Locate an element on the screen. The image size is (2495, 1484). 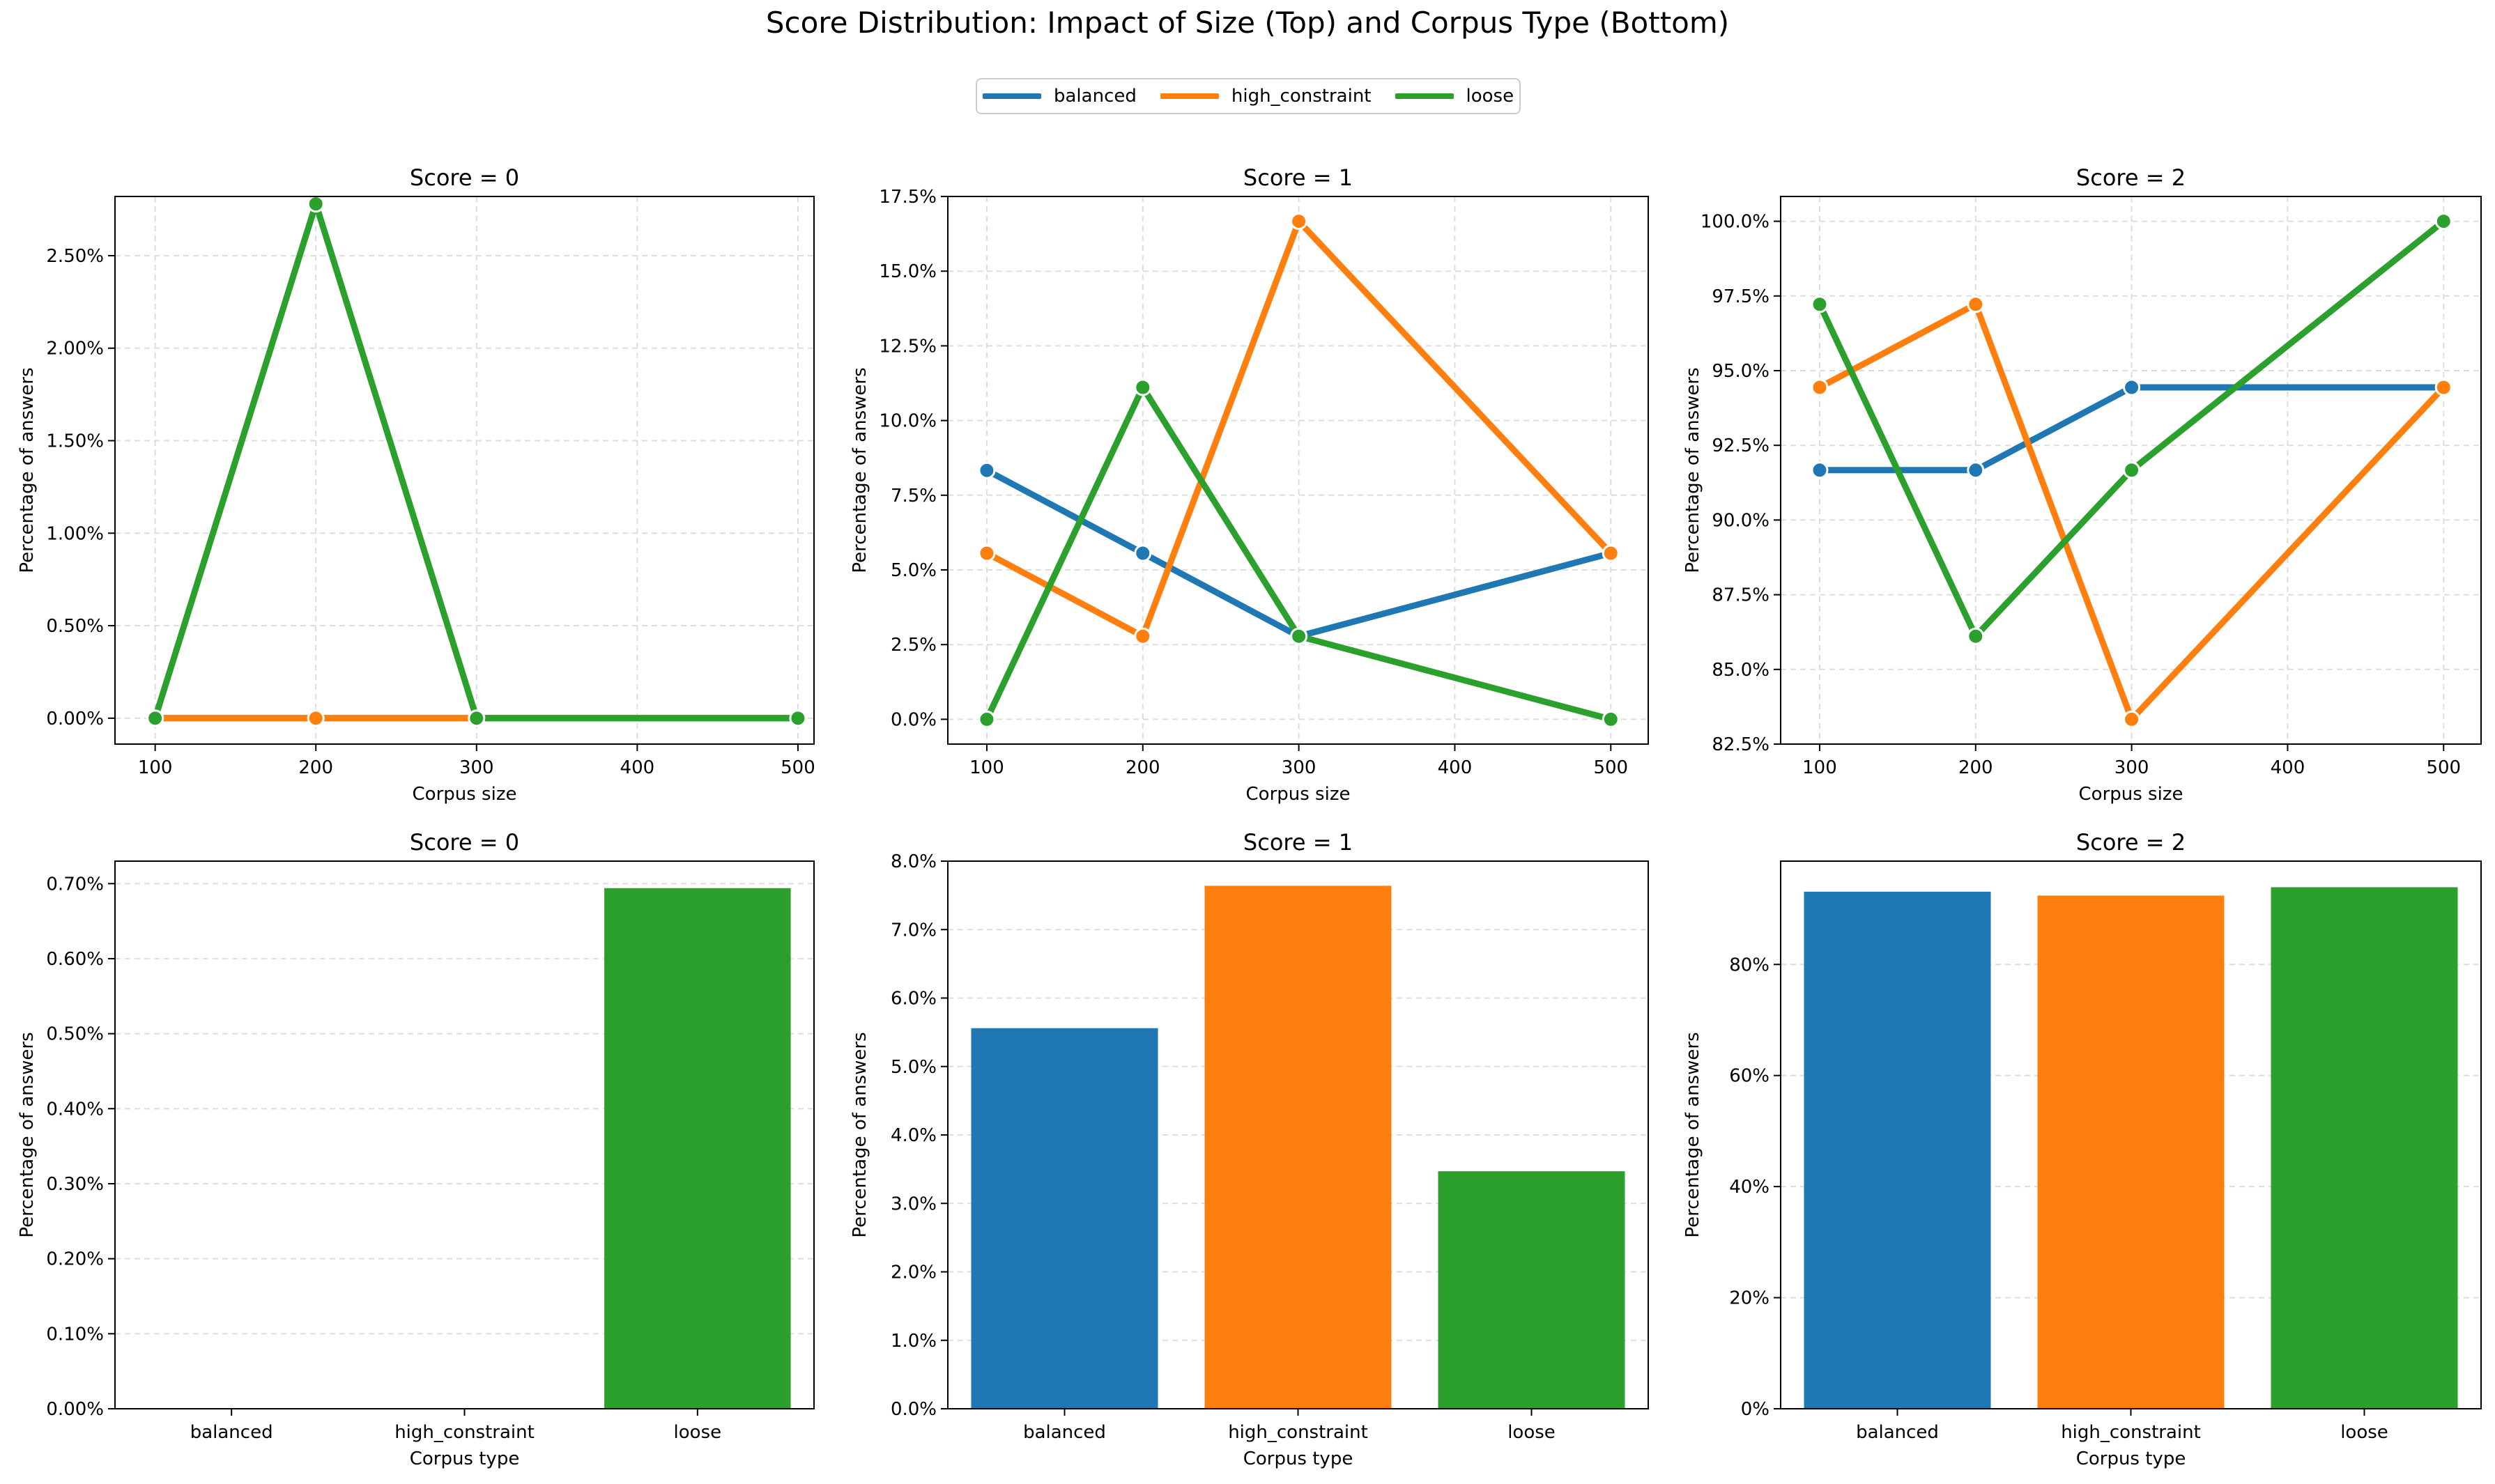
y-tick-label: 0.20% is located at coordinates (75, 1259).